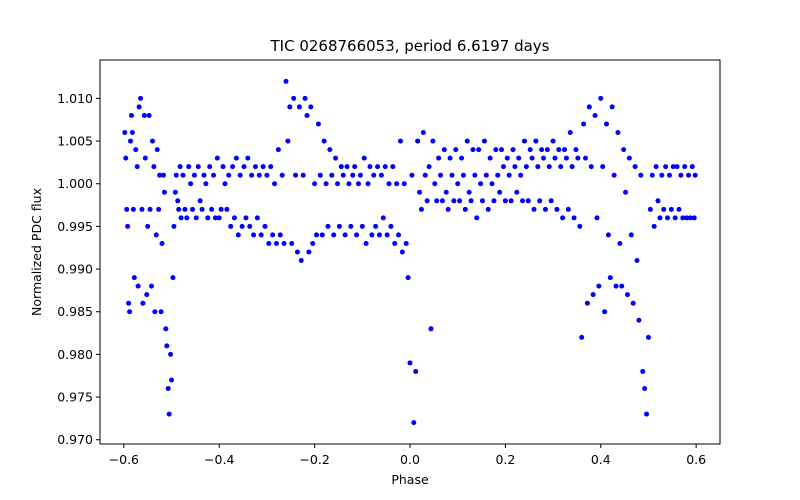 The height and width of the screenshot is (500, 800). Describe the element at coordinates (75, 183) in the screenshot. I see `y-tick-label: 1.000` at that location.